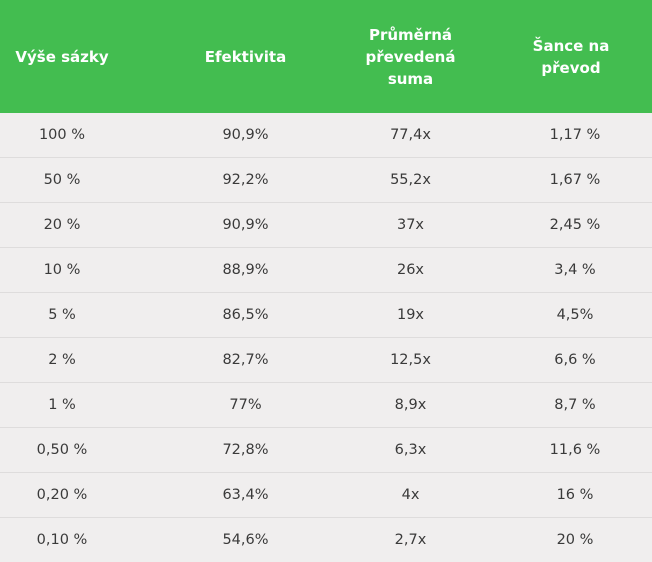 The image size is (652, 562). I want to click on cell-value: 2,45 %, so click(575, 225).